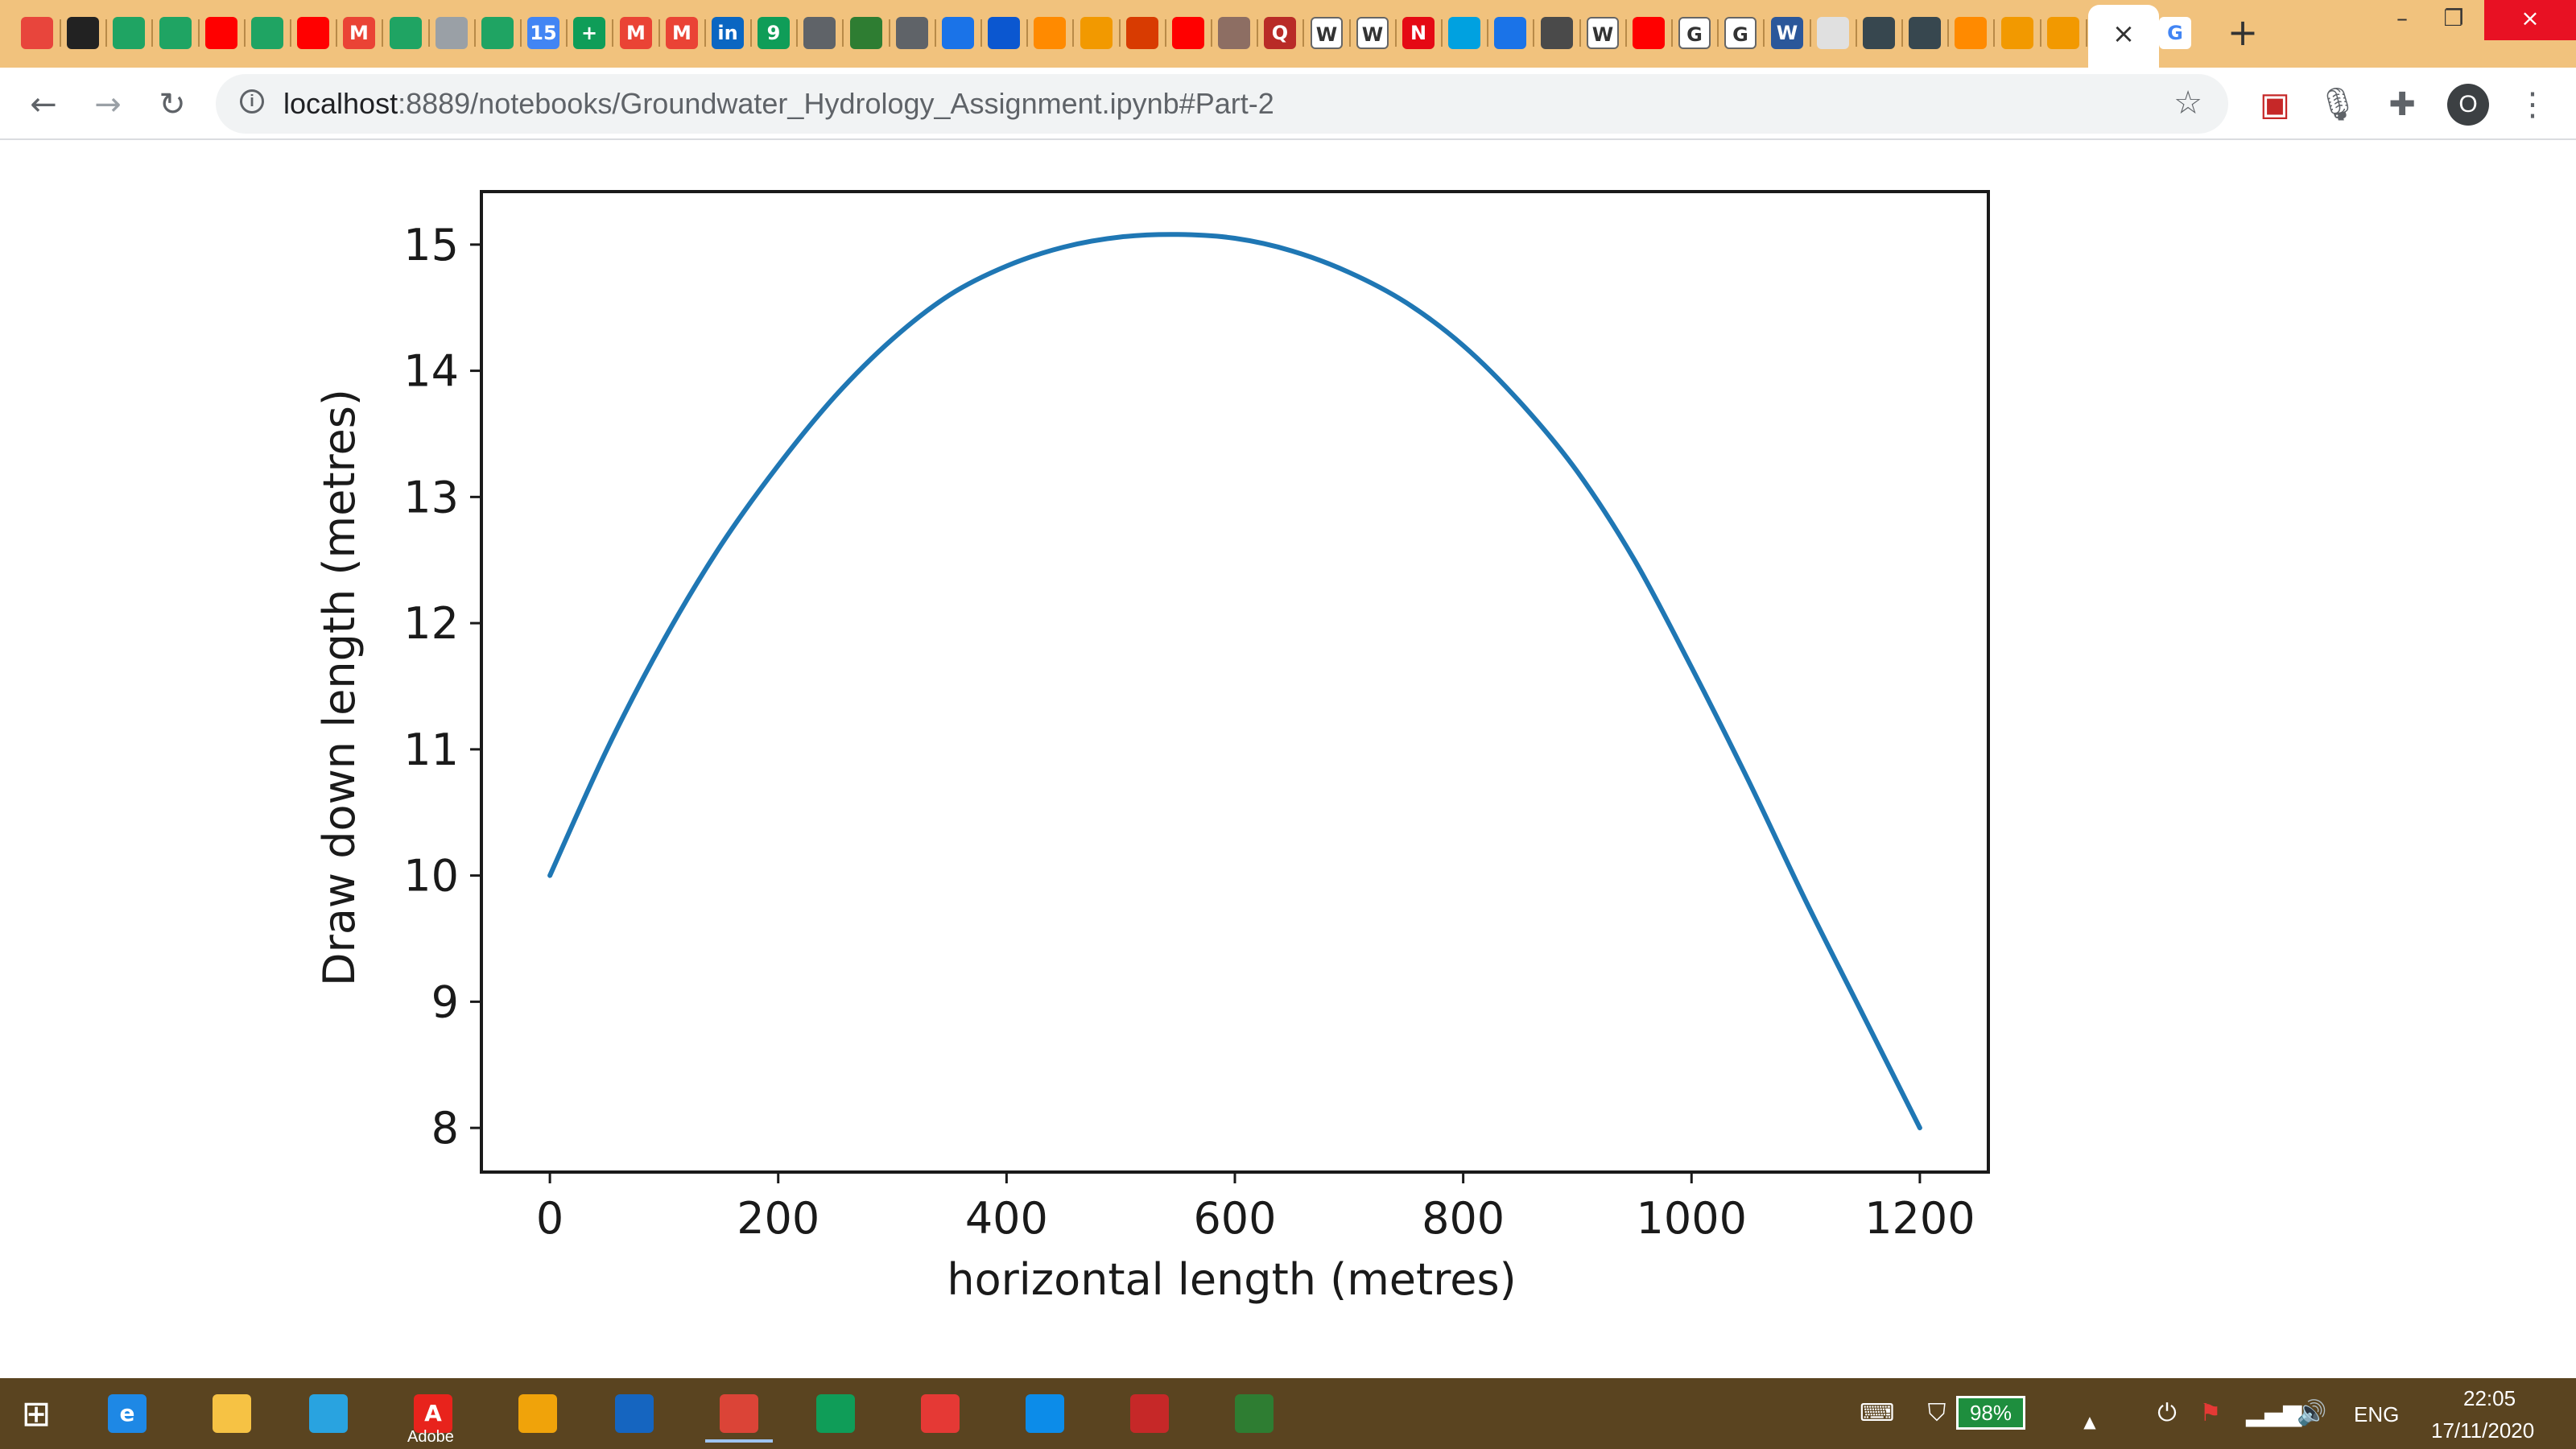 The height and width of the screenshot is (1449, 2576). What do you see at coordinates (452, 33) in the screenshot?
I see `circle-logo-icon` at bounding box center [452, 33].